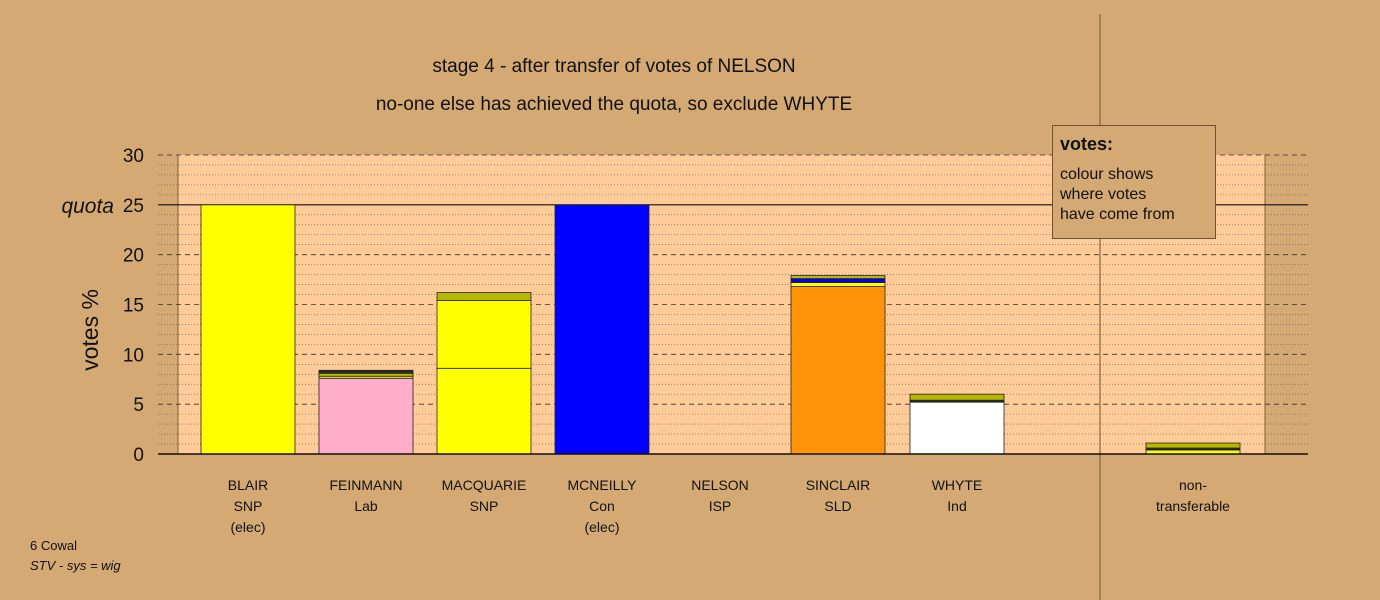  I want to click on y-tick-label: 10, so click(133, 355).